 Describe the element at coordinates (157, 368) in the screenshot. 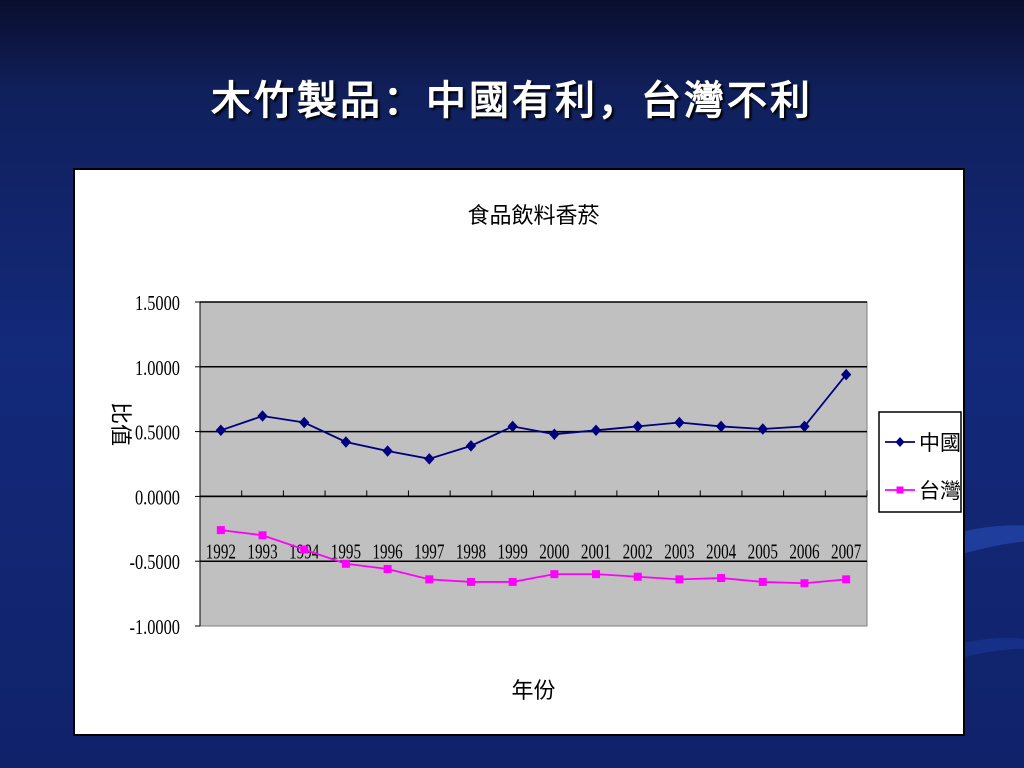

I see `y-tick-label: 1.0000` at that location.